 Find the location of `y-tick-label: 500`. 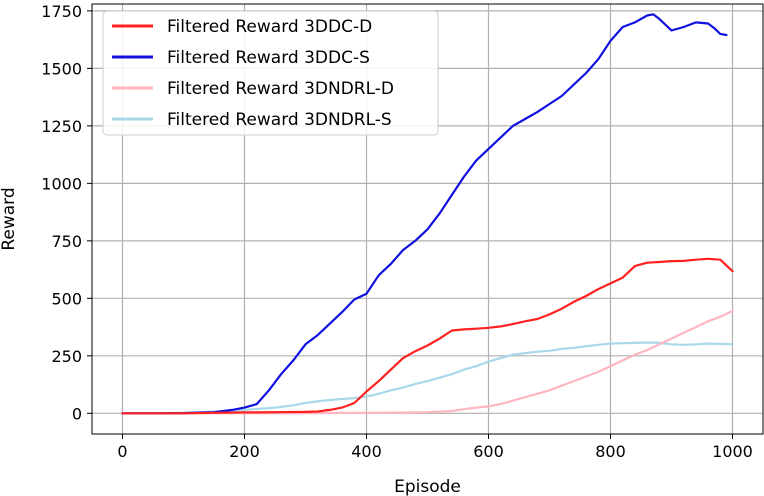

y-tick-label: 500 is located at coordinates (66, 298).